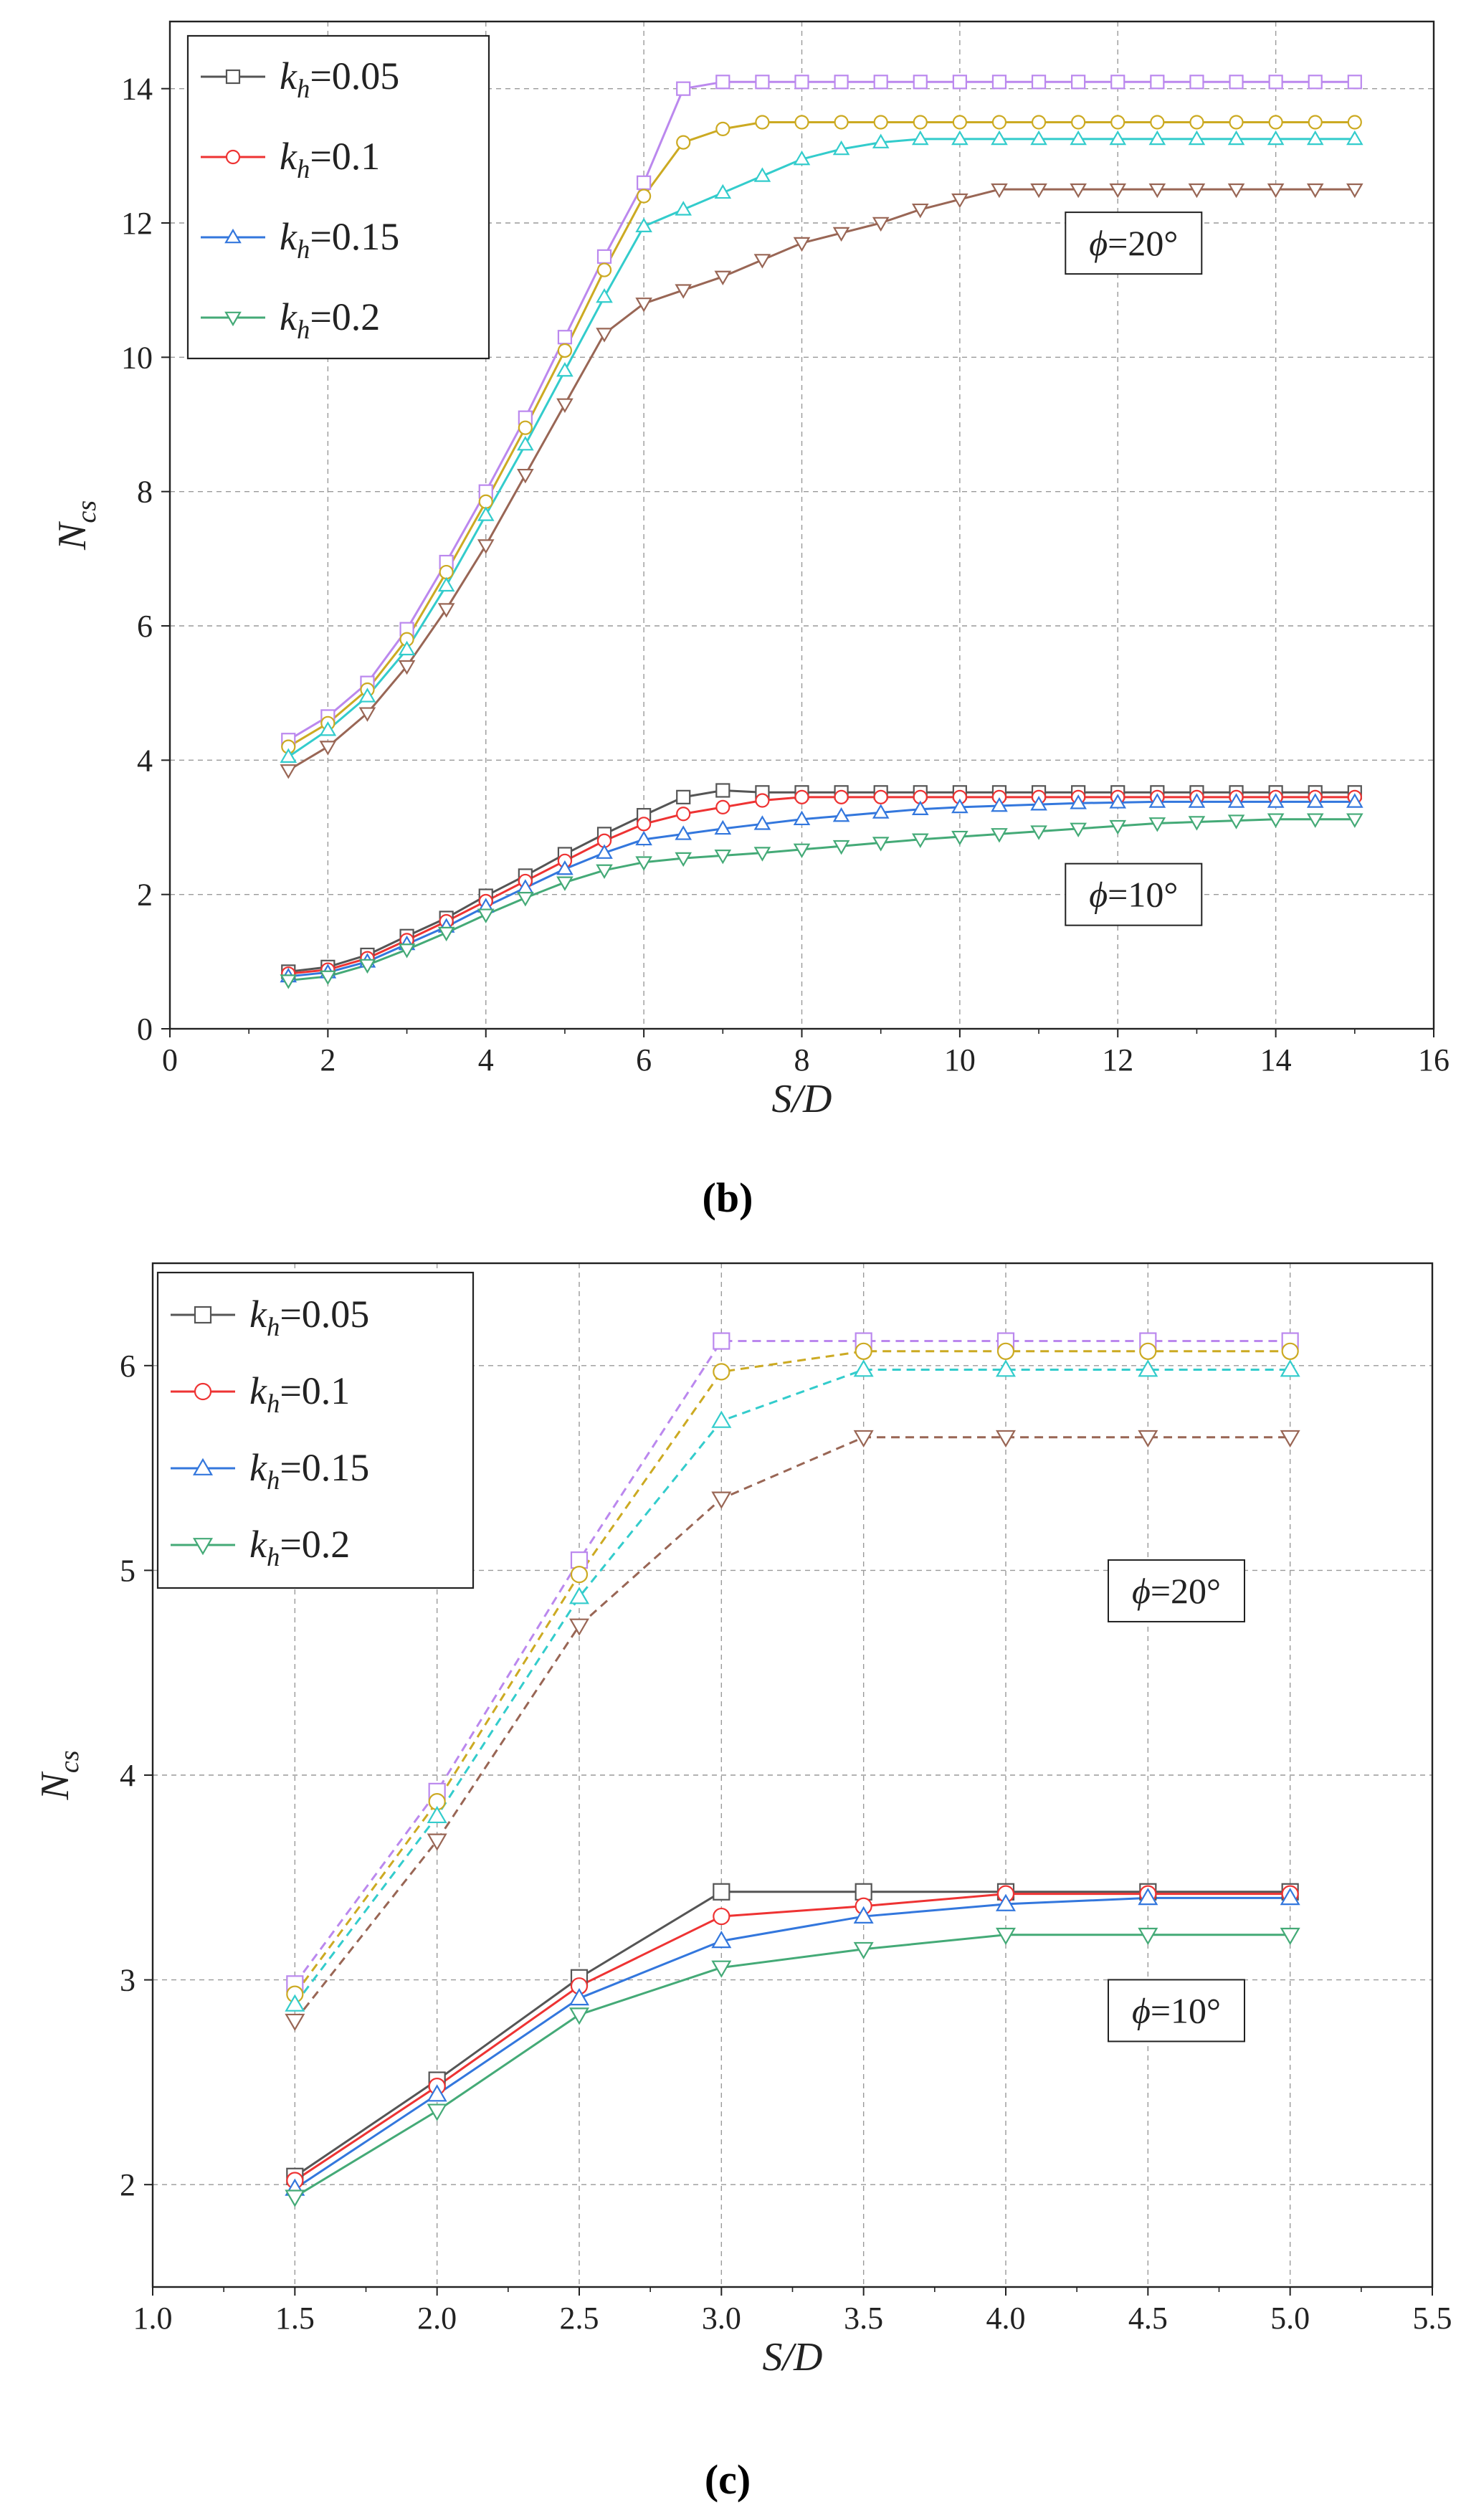 This screenshot has width=1466, height=2520. Describe the element at coordinates (579, 2318) in the screenshot. I see `x-tick-label: 2.5` at that location.